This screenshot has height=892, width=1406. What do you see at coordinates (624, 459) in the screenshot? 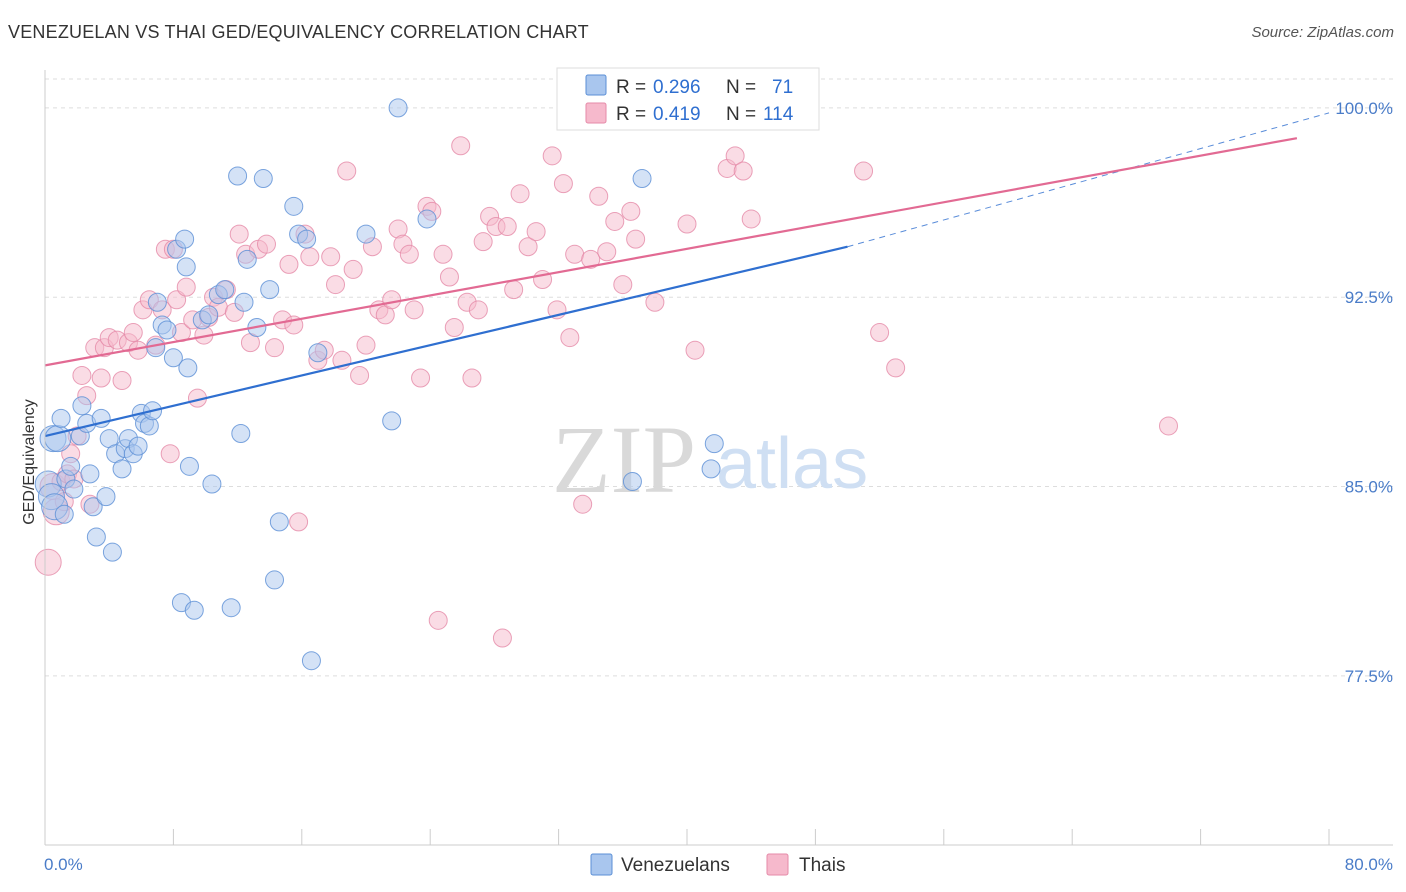
I see `watermark-zip: ZIP` at bounding box center [624, 459].